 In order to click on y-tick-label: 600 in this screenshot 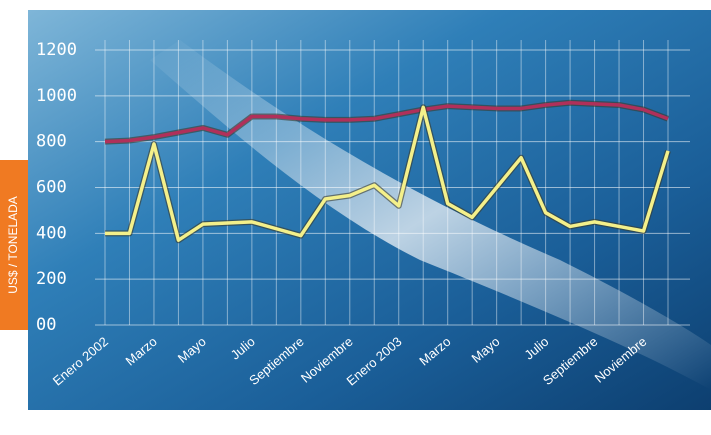, I will do `click(51, 188)`.